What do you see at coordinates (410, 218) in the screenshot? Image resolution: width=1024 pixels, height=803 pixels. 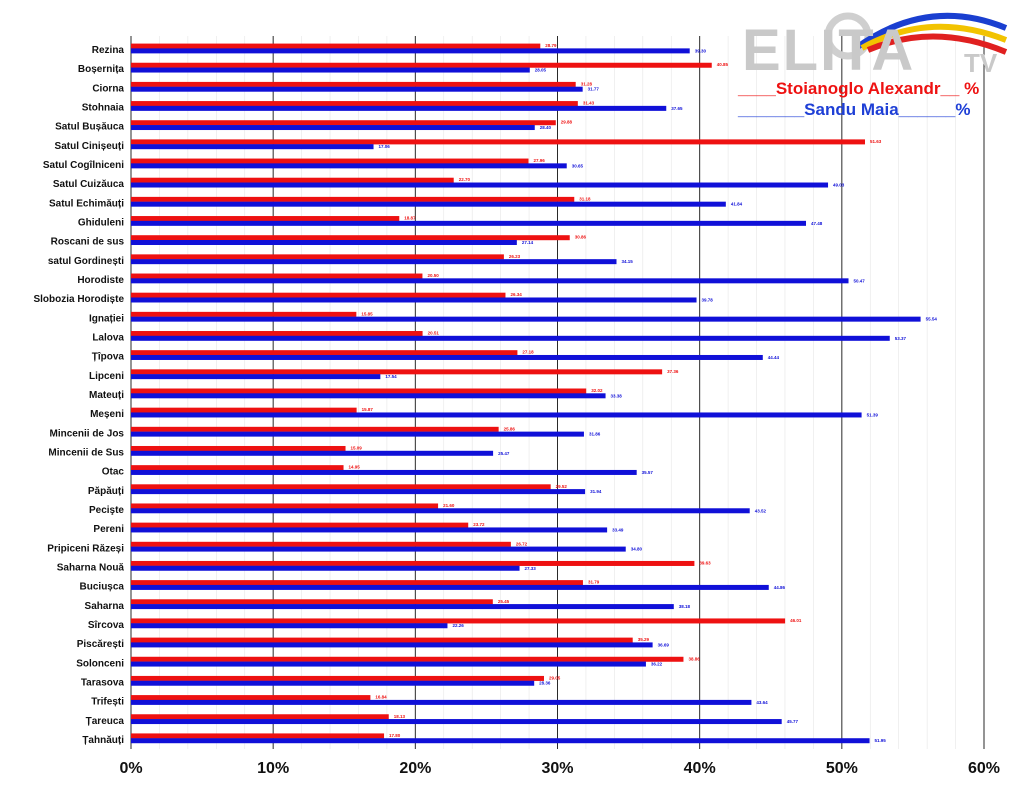 I see `data-label-series1: 18.87` at bounding box center [410, 218].